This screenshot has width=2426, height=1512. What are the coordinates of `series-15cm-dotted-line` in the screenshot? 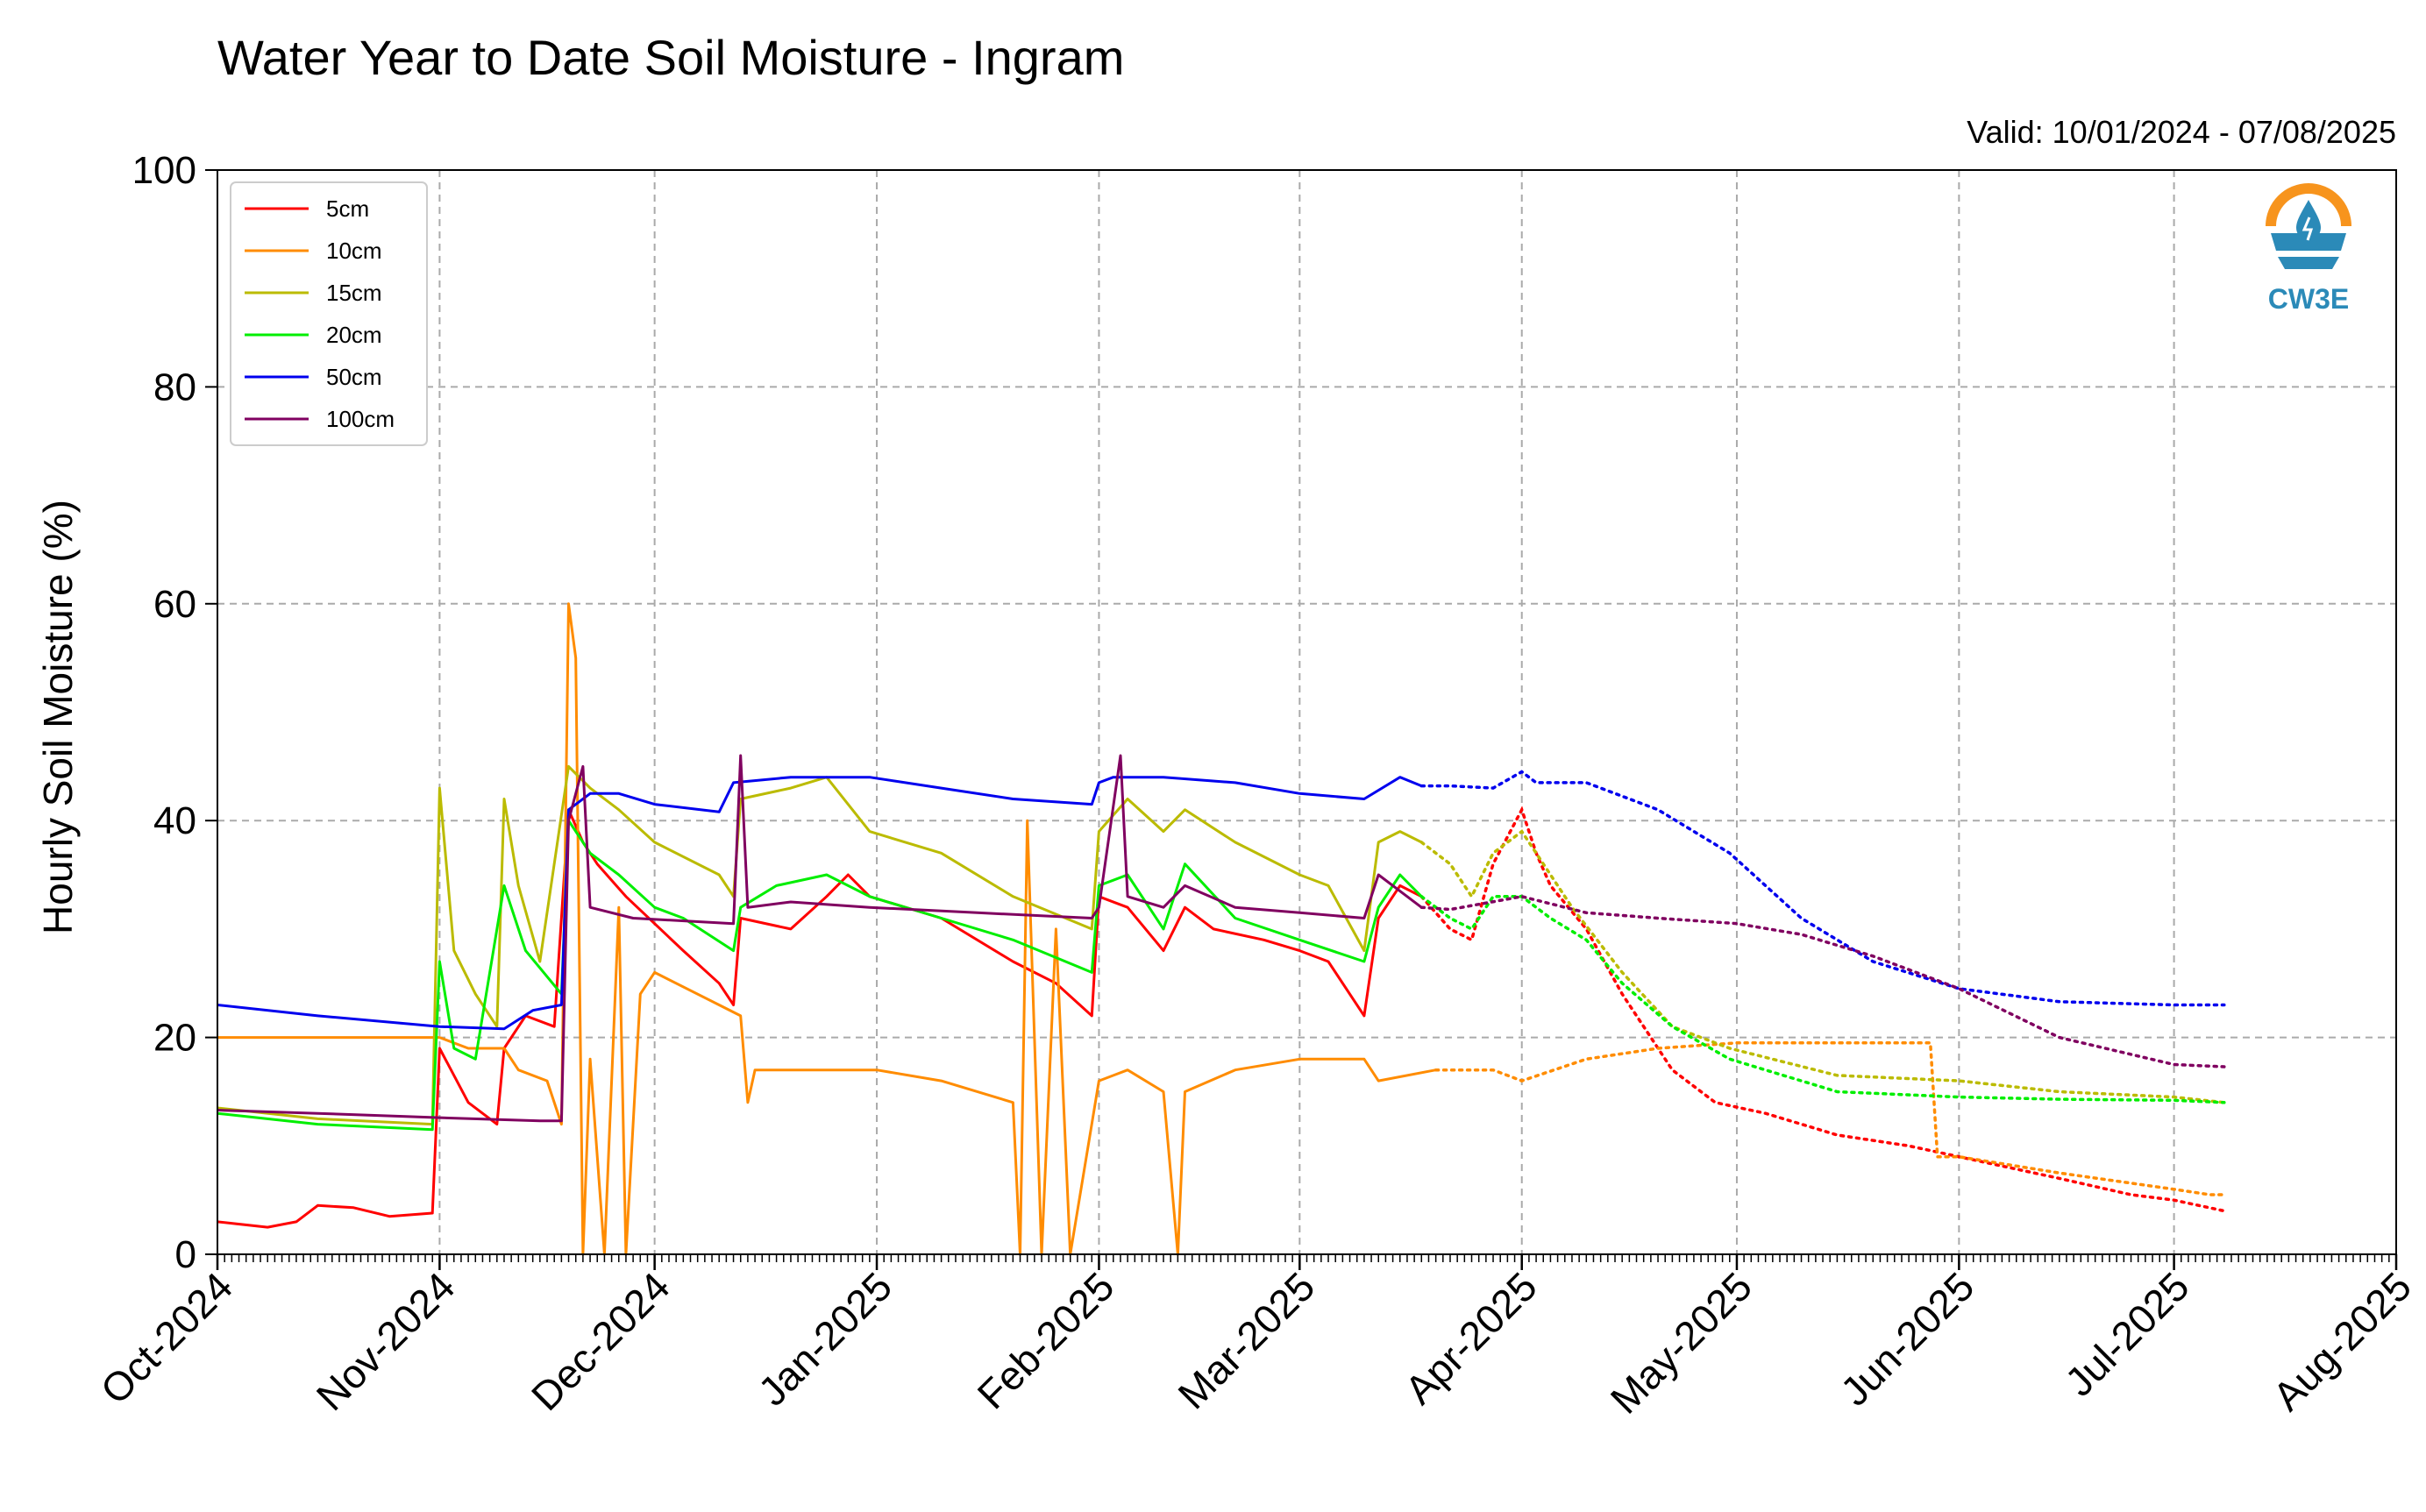 It's located at (1822, 966).